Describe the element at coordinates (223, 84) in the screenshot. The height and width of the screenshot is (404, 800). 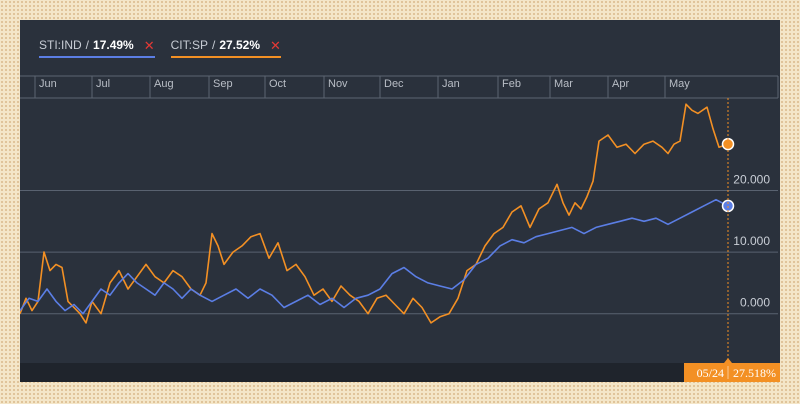
I see `month-label-sep: Sep` at that location.